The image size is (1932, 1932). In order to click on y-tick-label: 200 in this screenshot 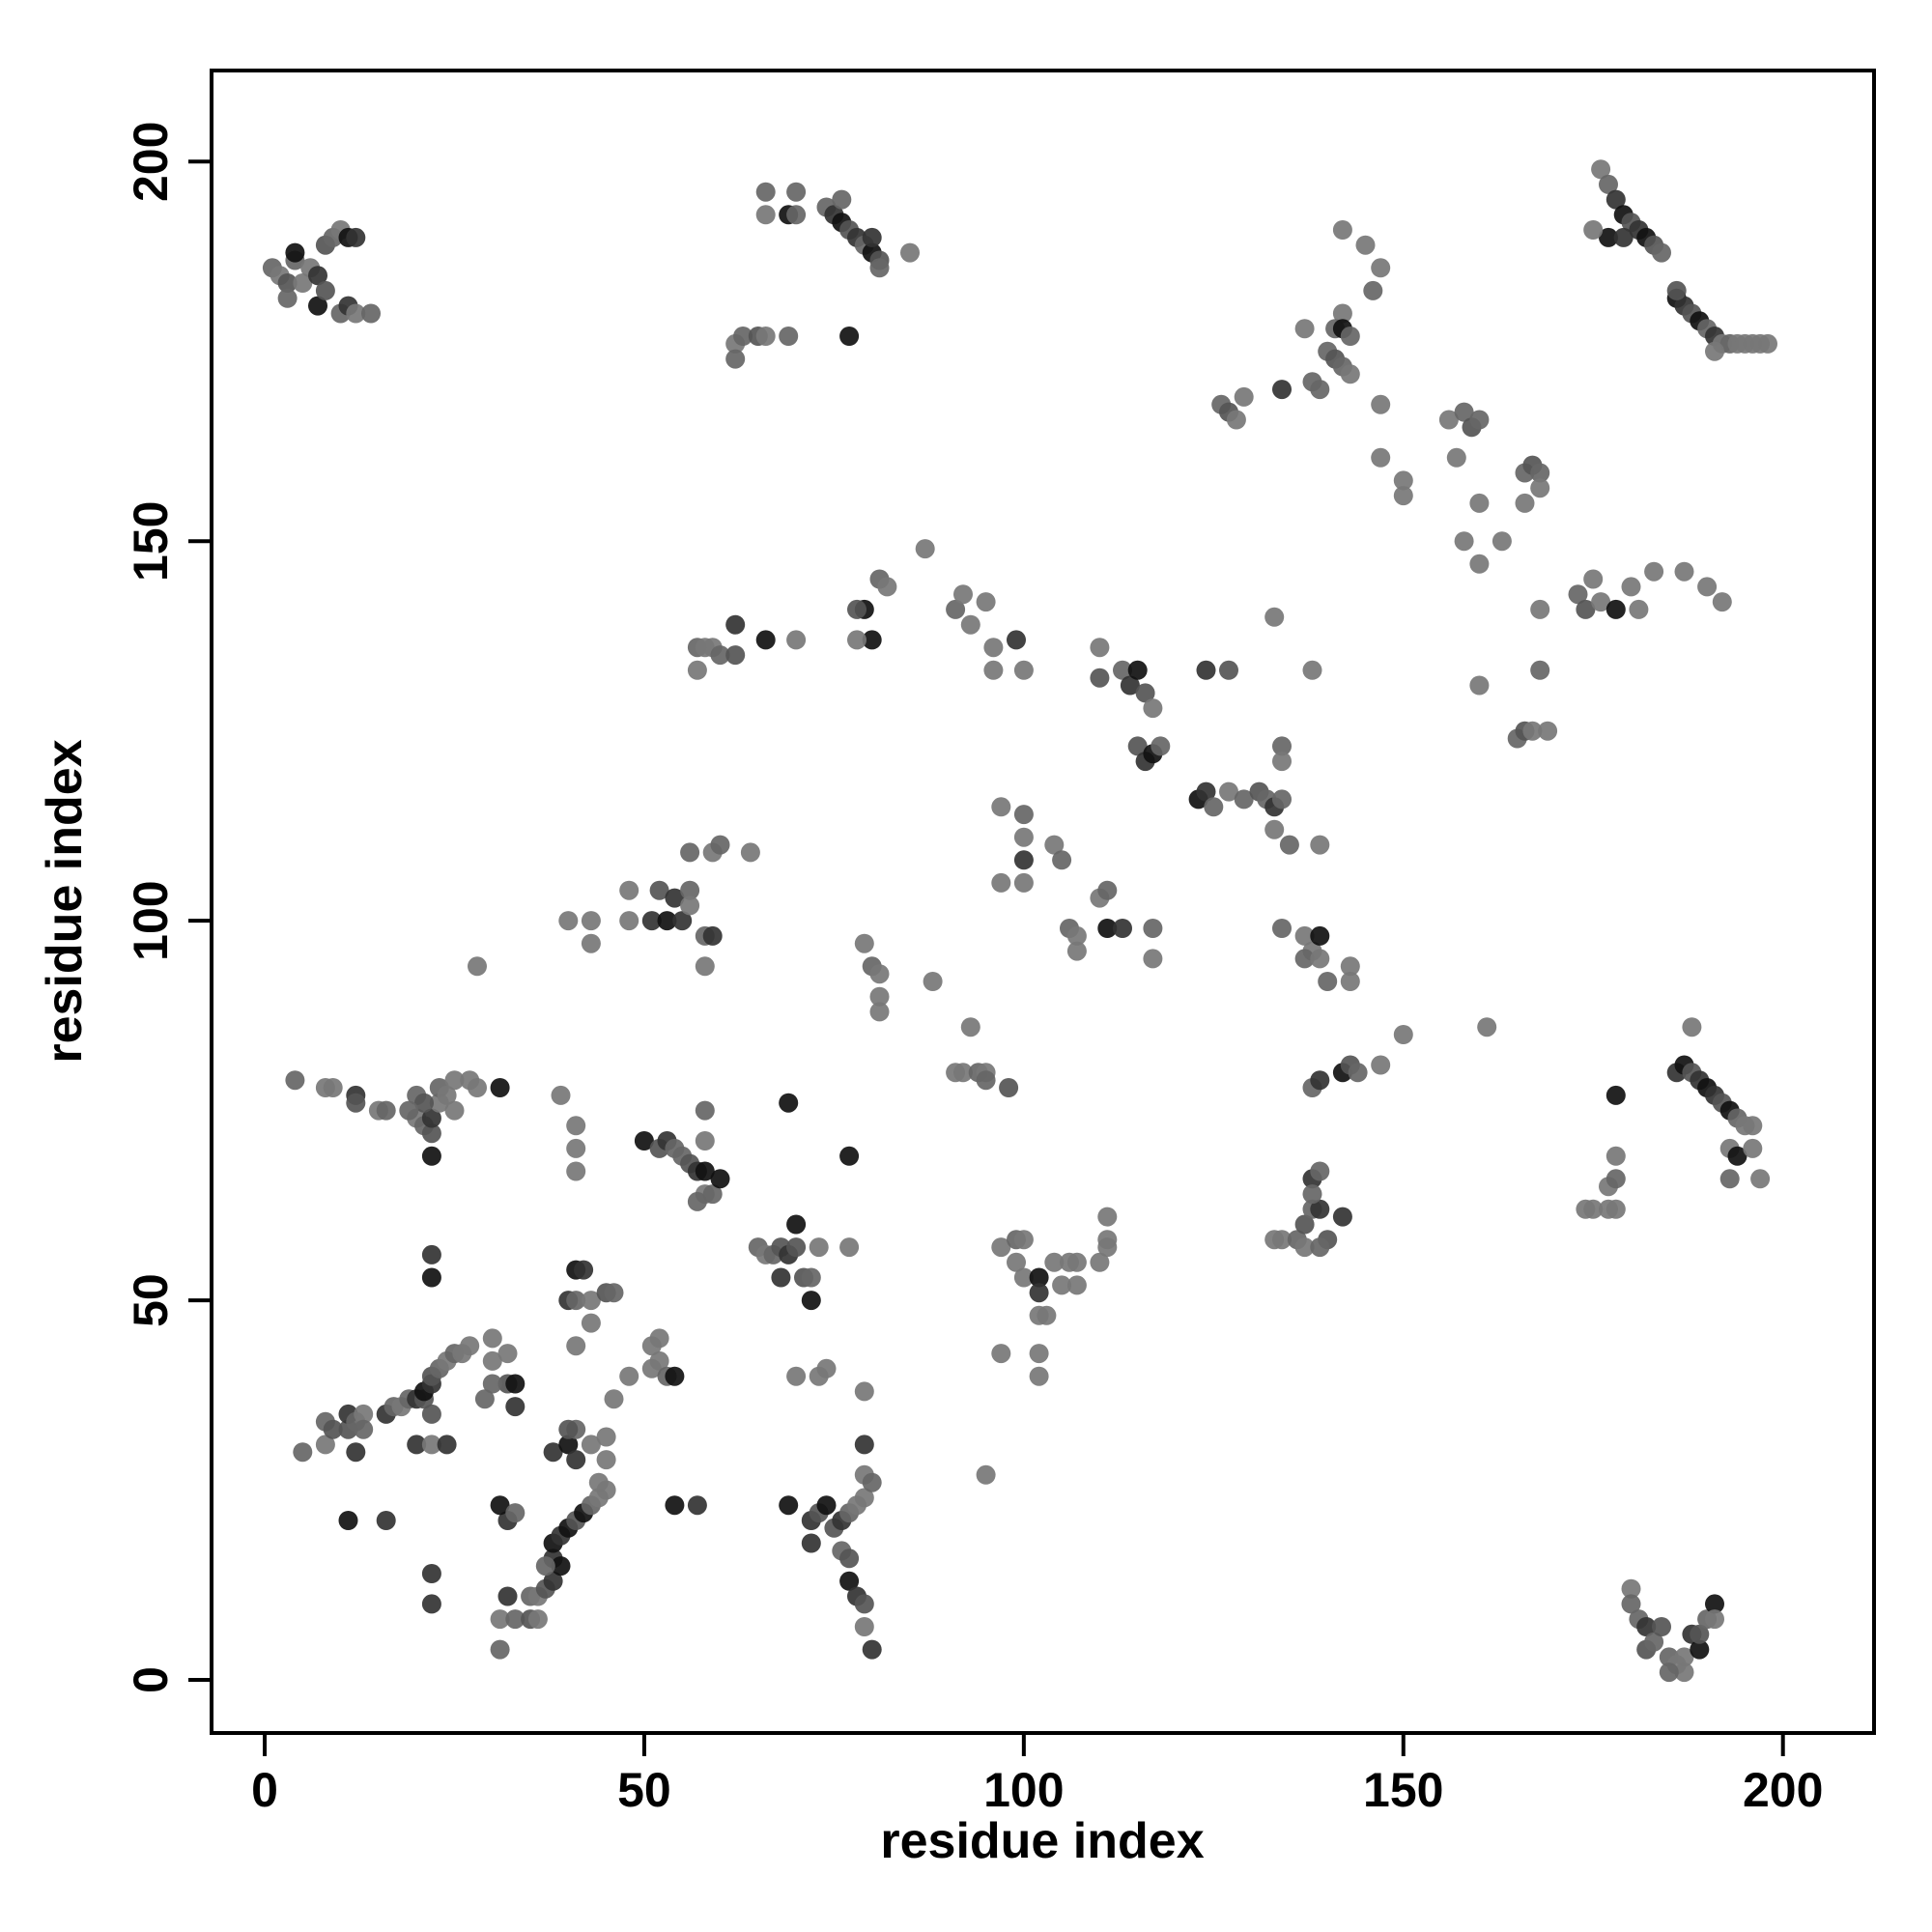, I will do `click(151, 162)`.